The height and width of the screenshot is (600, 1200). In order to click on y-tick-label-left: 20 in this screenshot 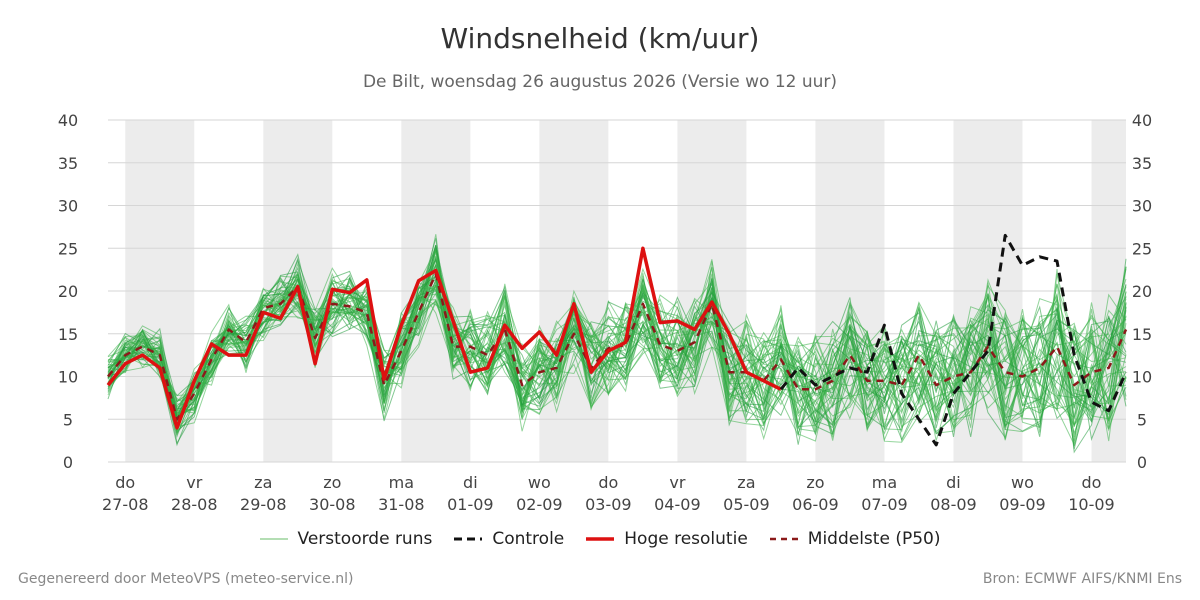, I will do `click(68, 291)`.